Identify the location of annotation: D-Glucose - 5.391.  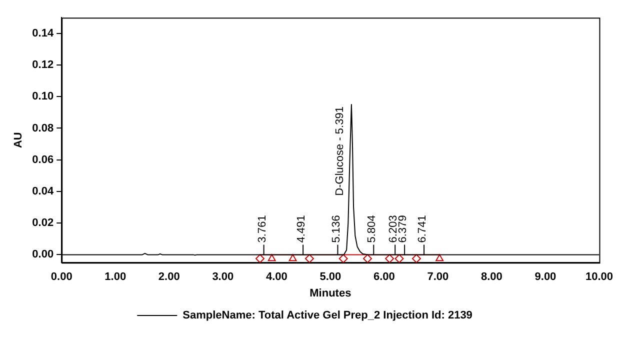
(340, 151).